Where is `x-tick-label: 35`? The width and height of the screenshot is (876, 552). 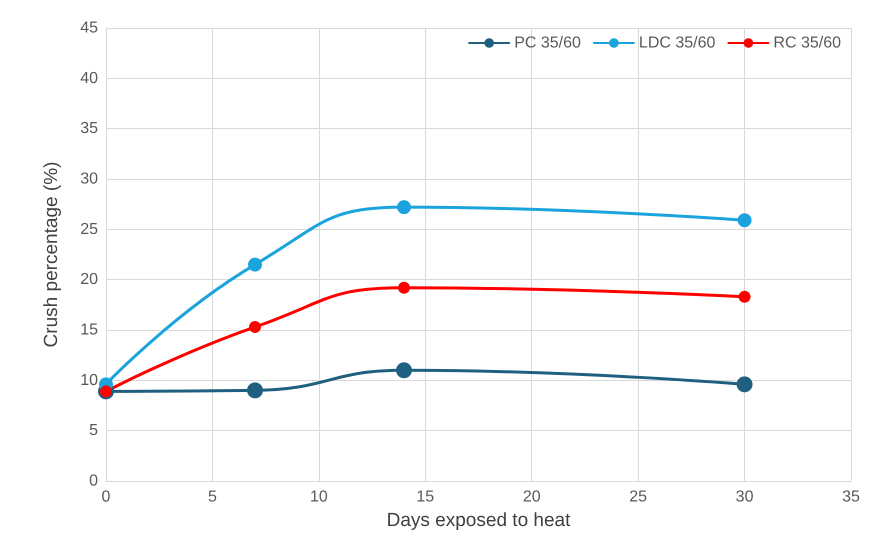
x-tick-label: 35 is located at coordinates (851, 497).